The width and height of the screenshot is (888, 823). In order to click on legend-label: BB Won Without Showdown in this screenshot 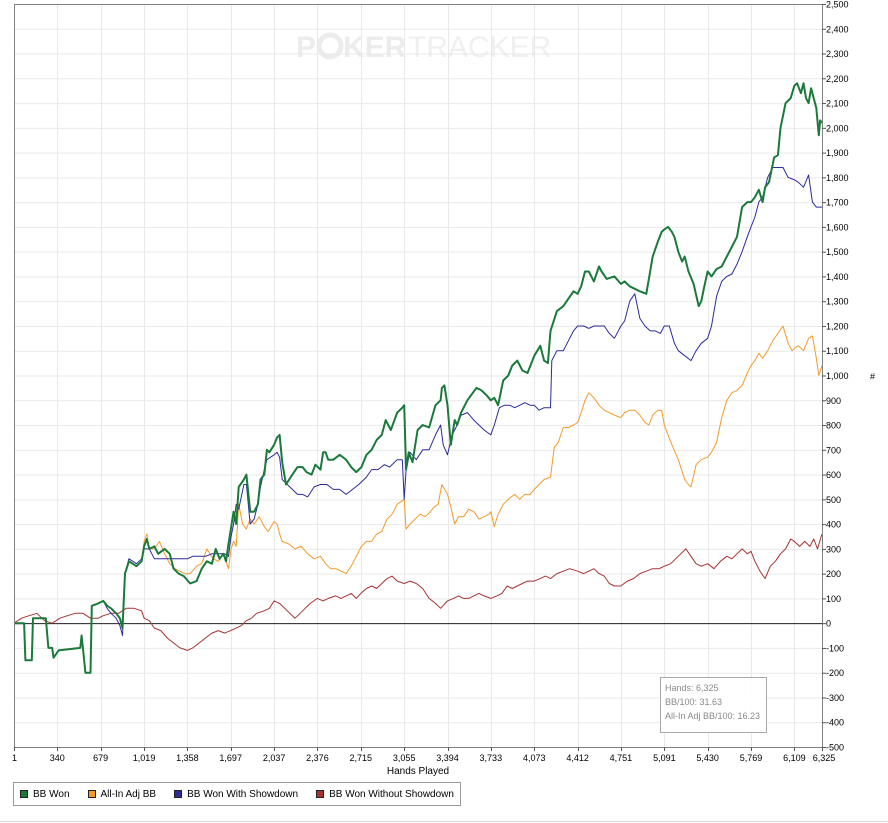, I will do `click(391, 794)`.